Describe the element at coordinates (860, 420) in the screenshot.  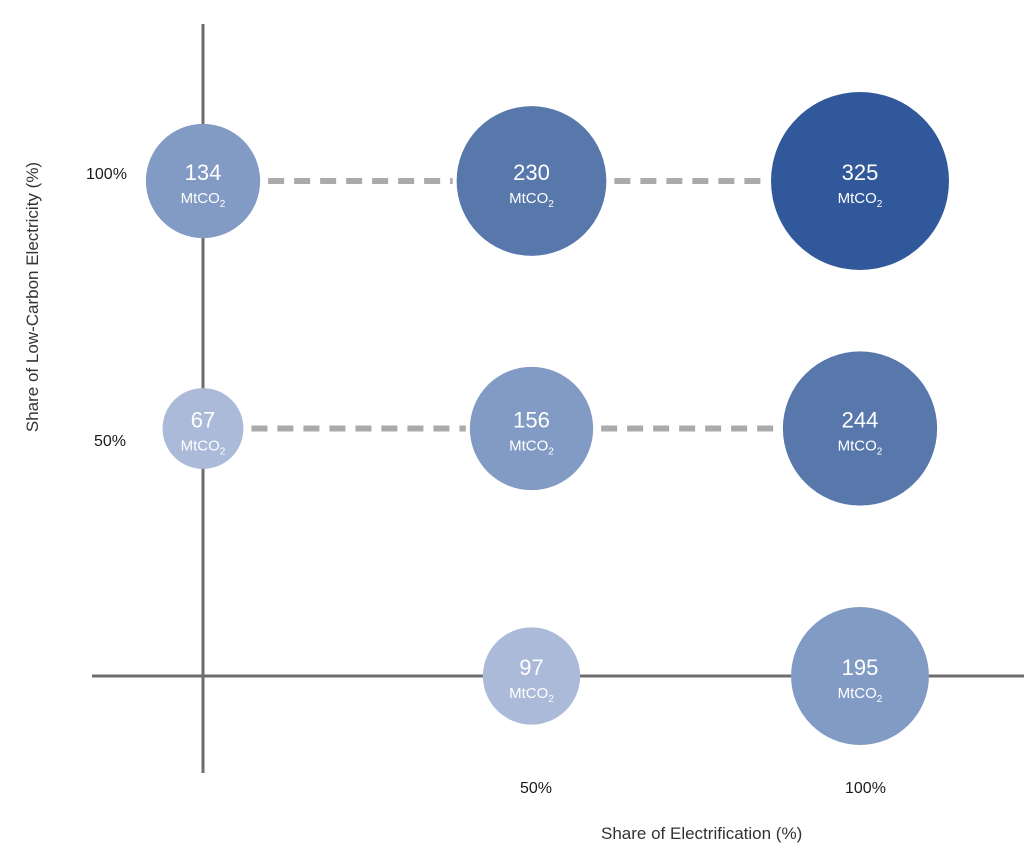
I see `bubble-value-label: 244` at that location.